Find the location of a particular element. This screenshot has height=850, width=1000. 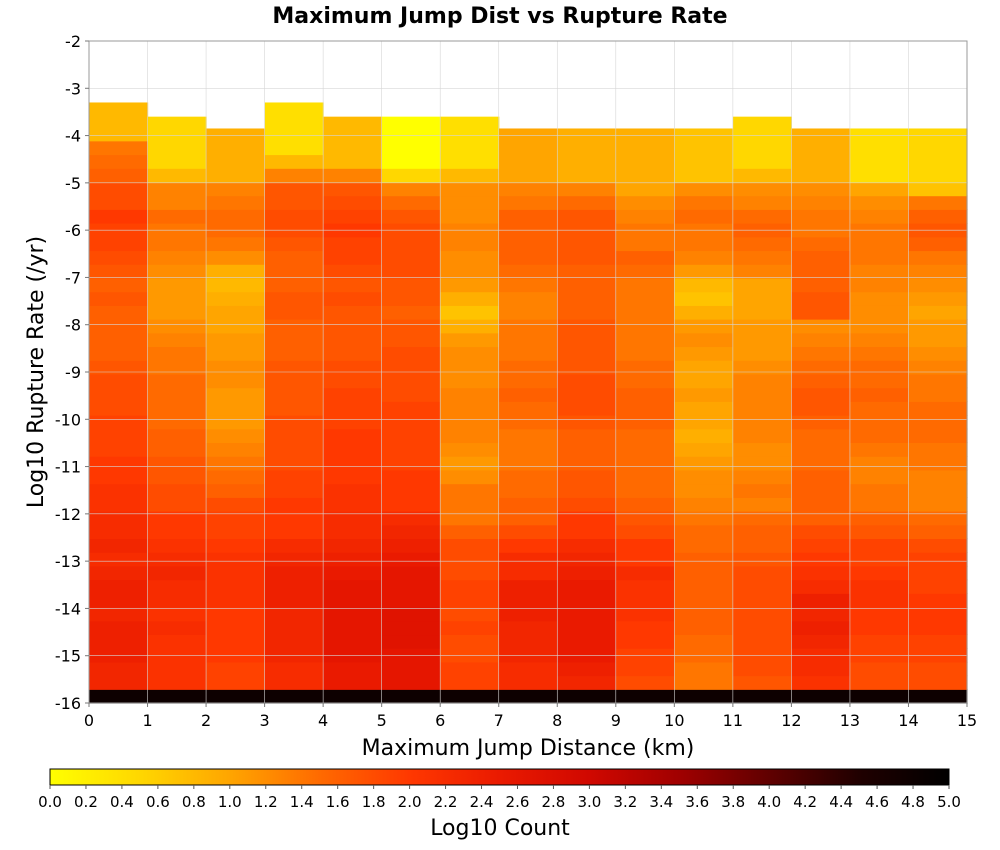

x-tick-label: 8 is located at coordinates (557, 720).